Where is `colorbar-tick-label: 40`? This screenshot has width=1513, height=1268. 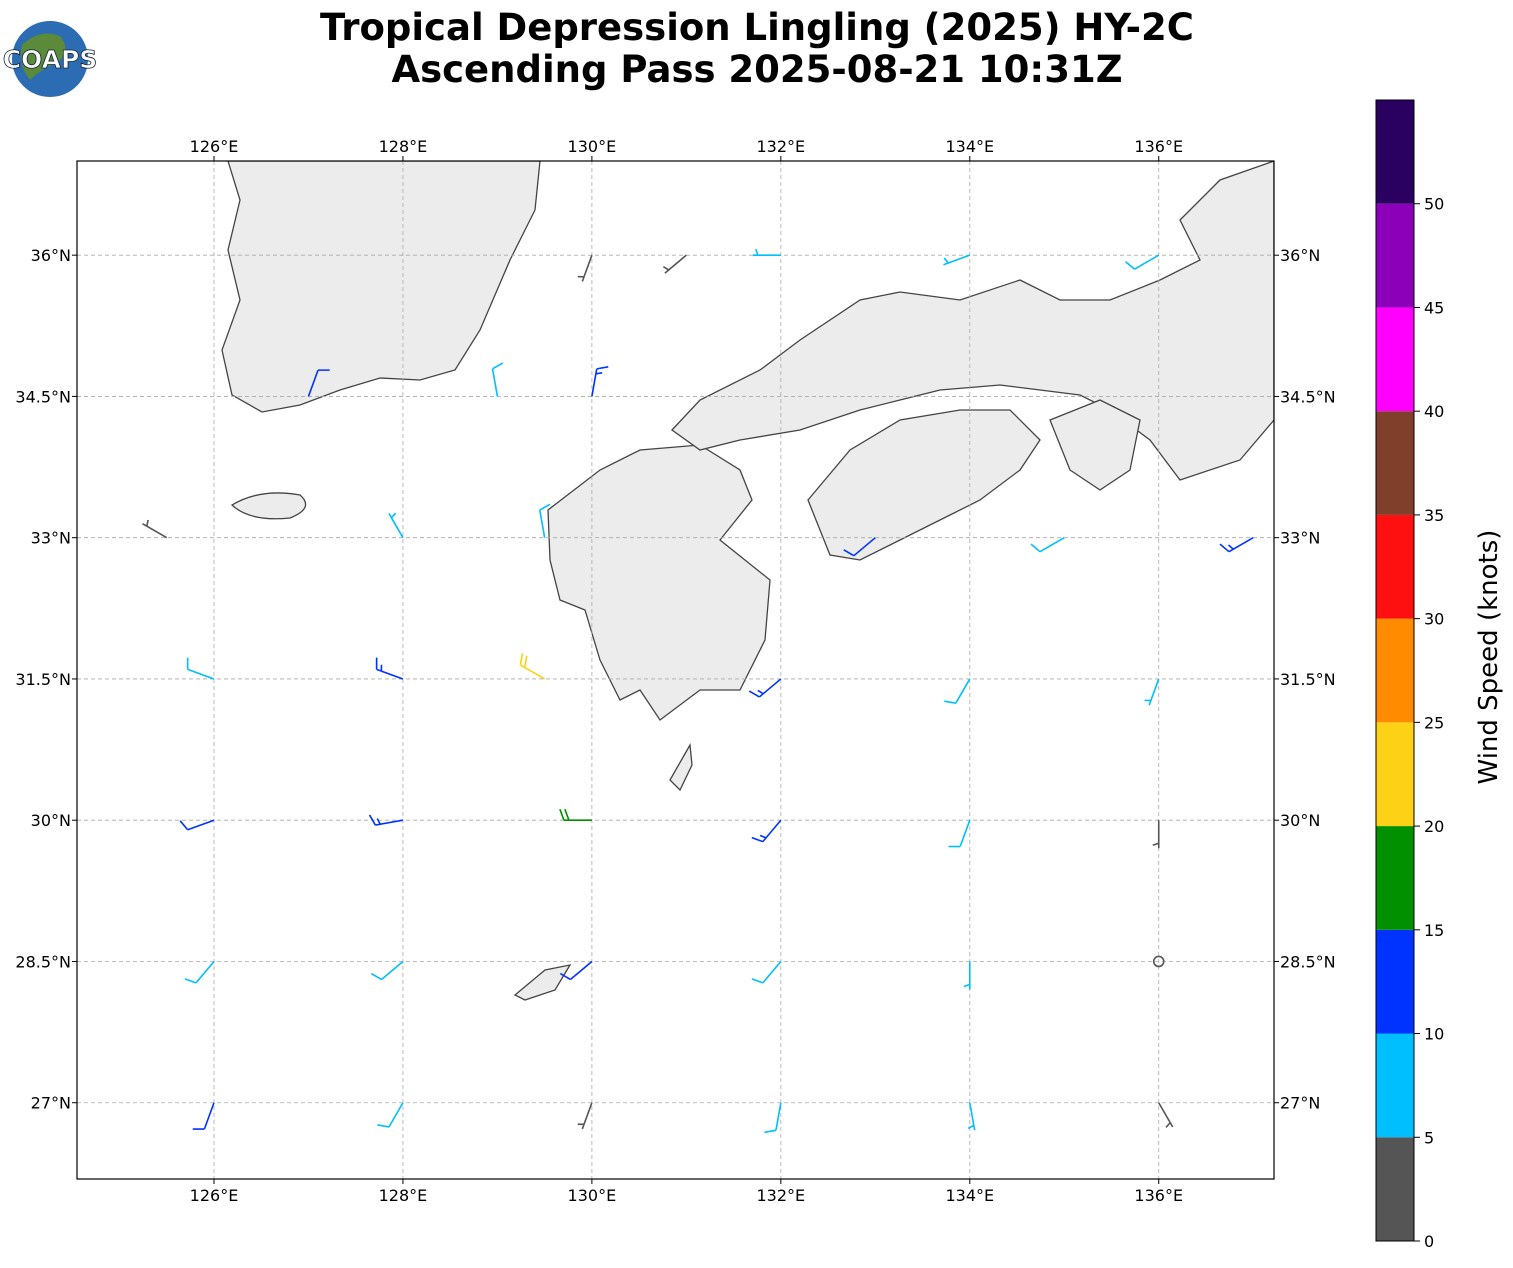
colorbar-tick-label: 40 is located at coordinates (1434, 411).